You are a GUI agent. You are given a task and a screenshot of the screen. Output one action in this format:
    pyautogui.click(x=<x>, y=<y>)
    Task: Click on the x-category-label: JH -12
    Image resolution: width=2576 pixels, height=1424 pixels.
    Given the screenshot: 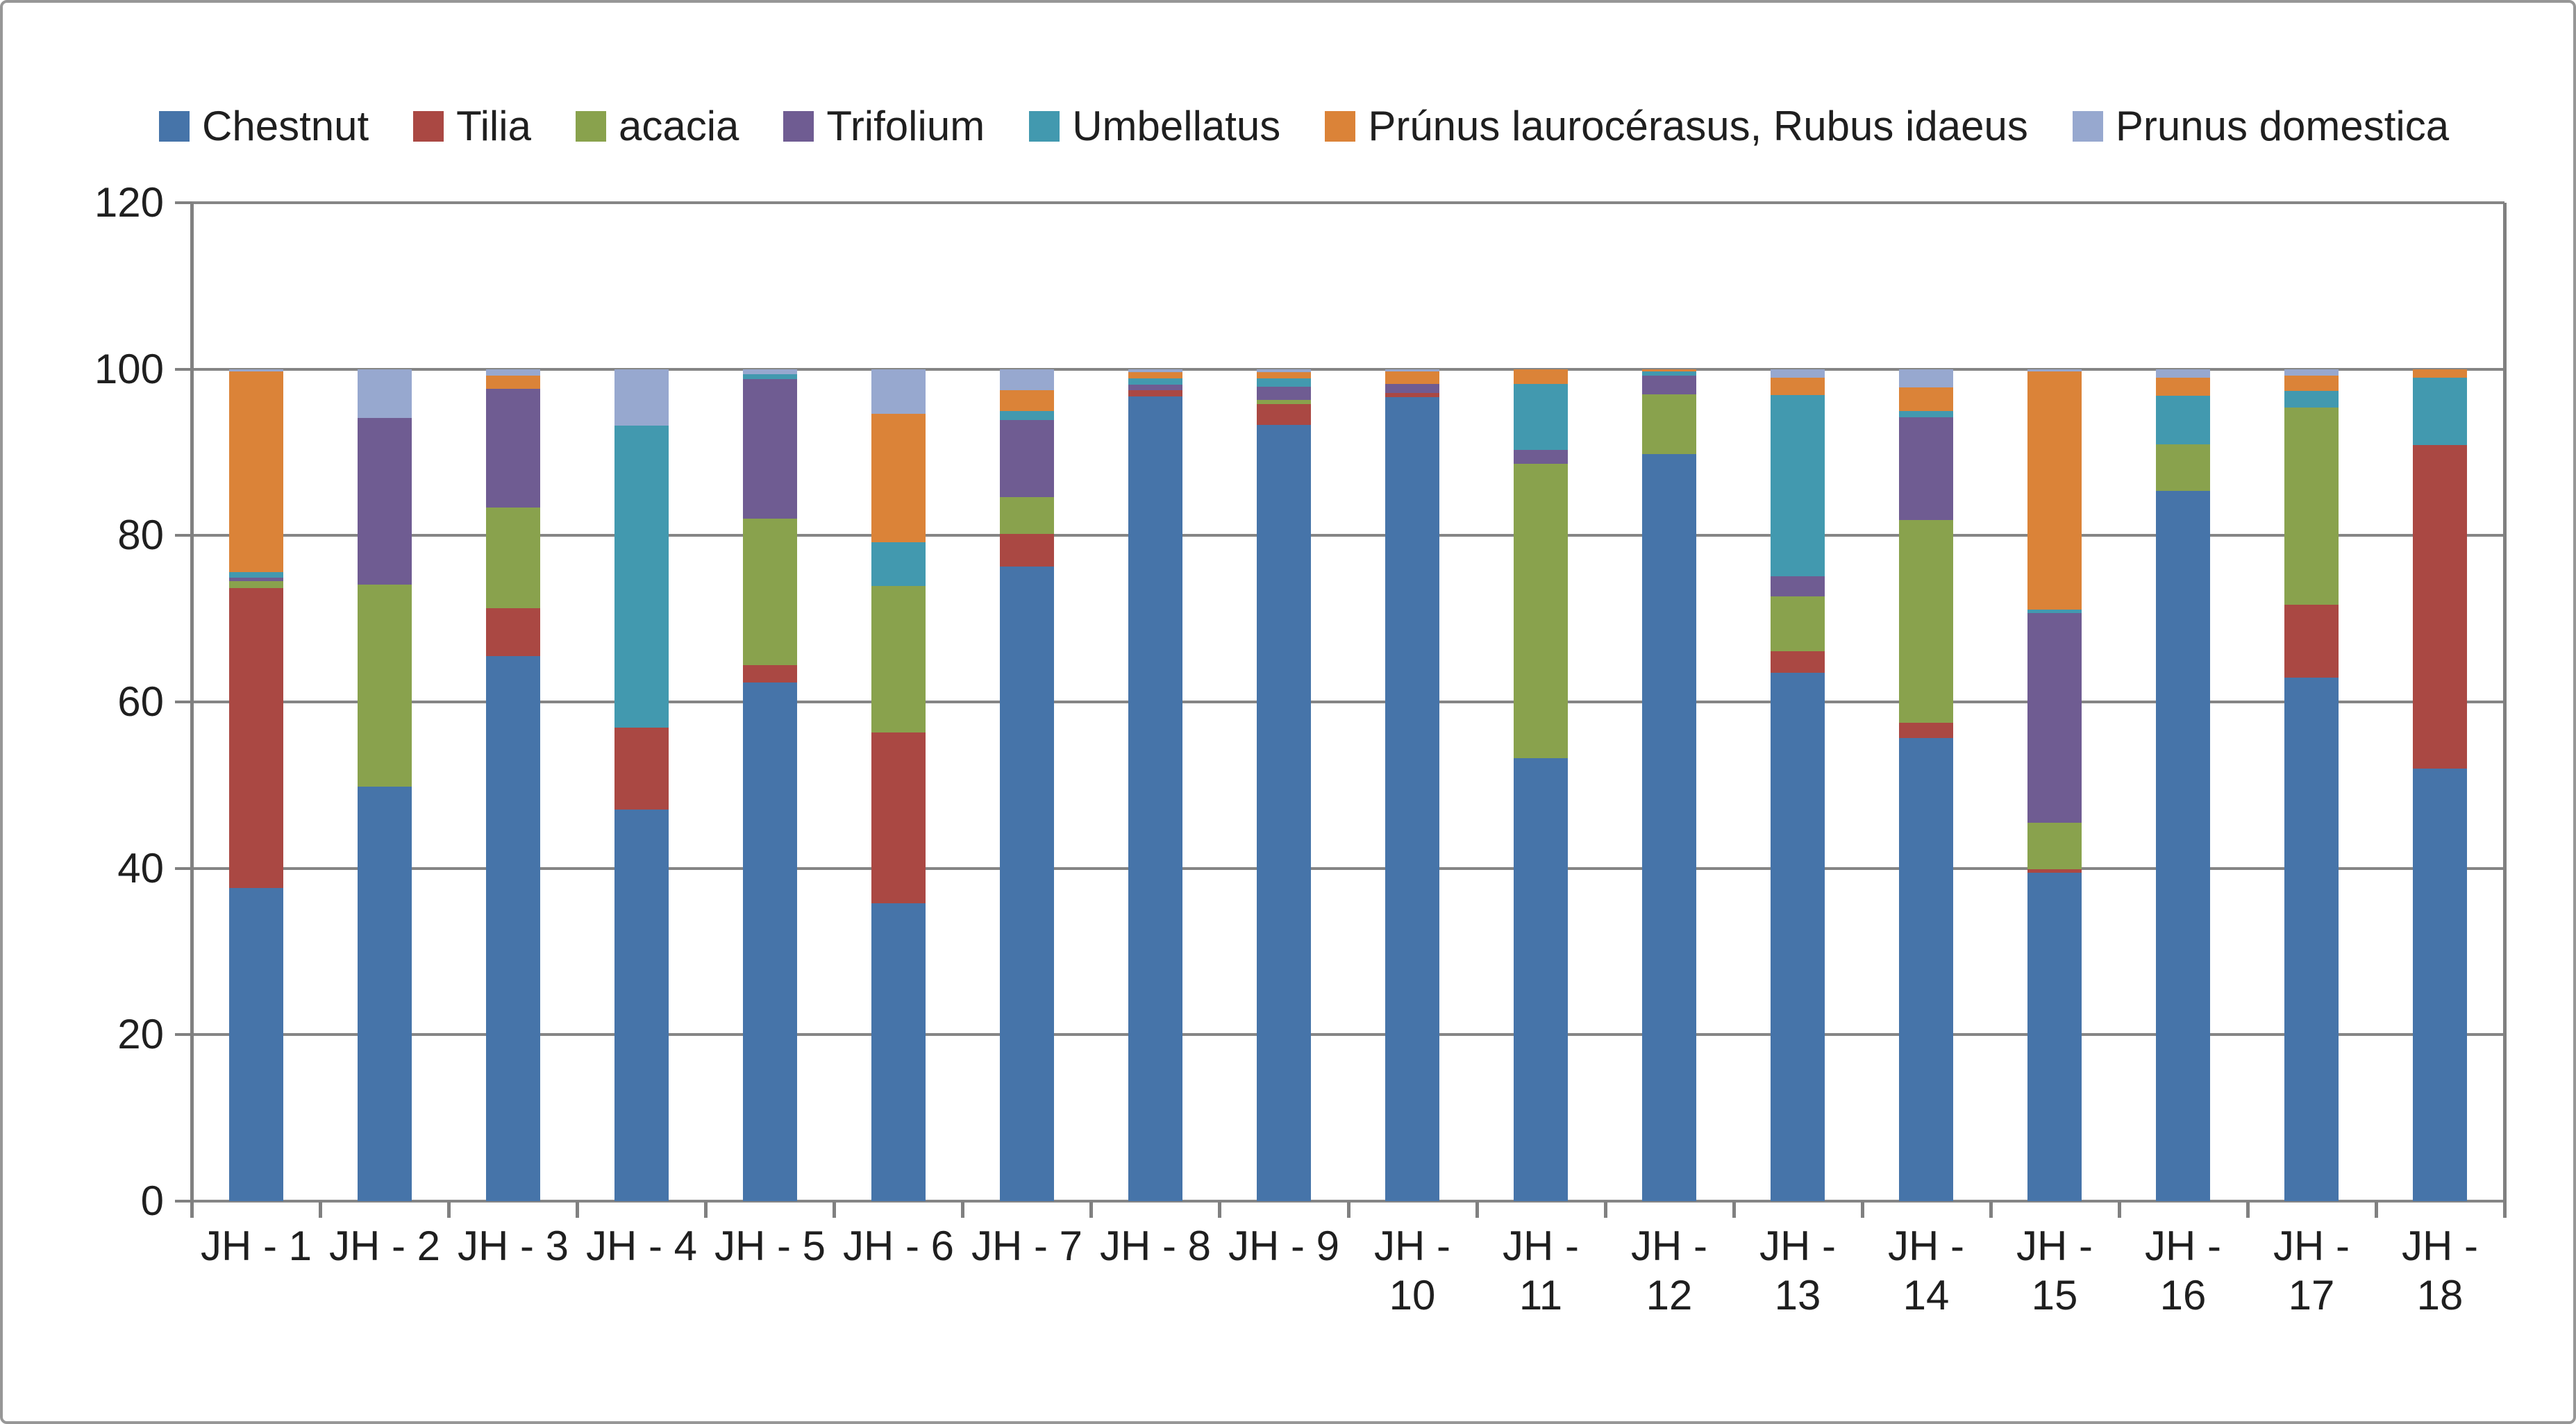 What is the action you would take?
    pyautogui.click(x=1669, y=1271)
    